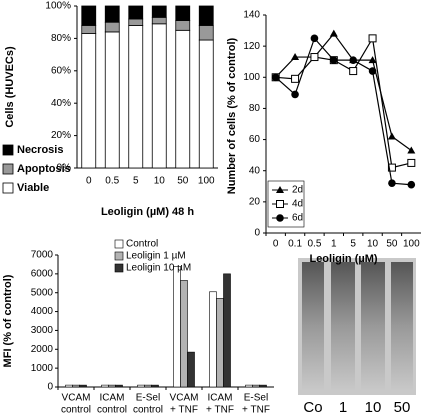  What do you see at coordinates (276, 244) in the screenshot?
I see `x-tick-label: 0` at bounding box center [276, 244].